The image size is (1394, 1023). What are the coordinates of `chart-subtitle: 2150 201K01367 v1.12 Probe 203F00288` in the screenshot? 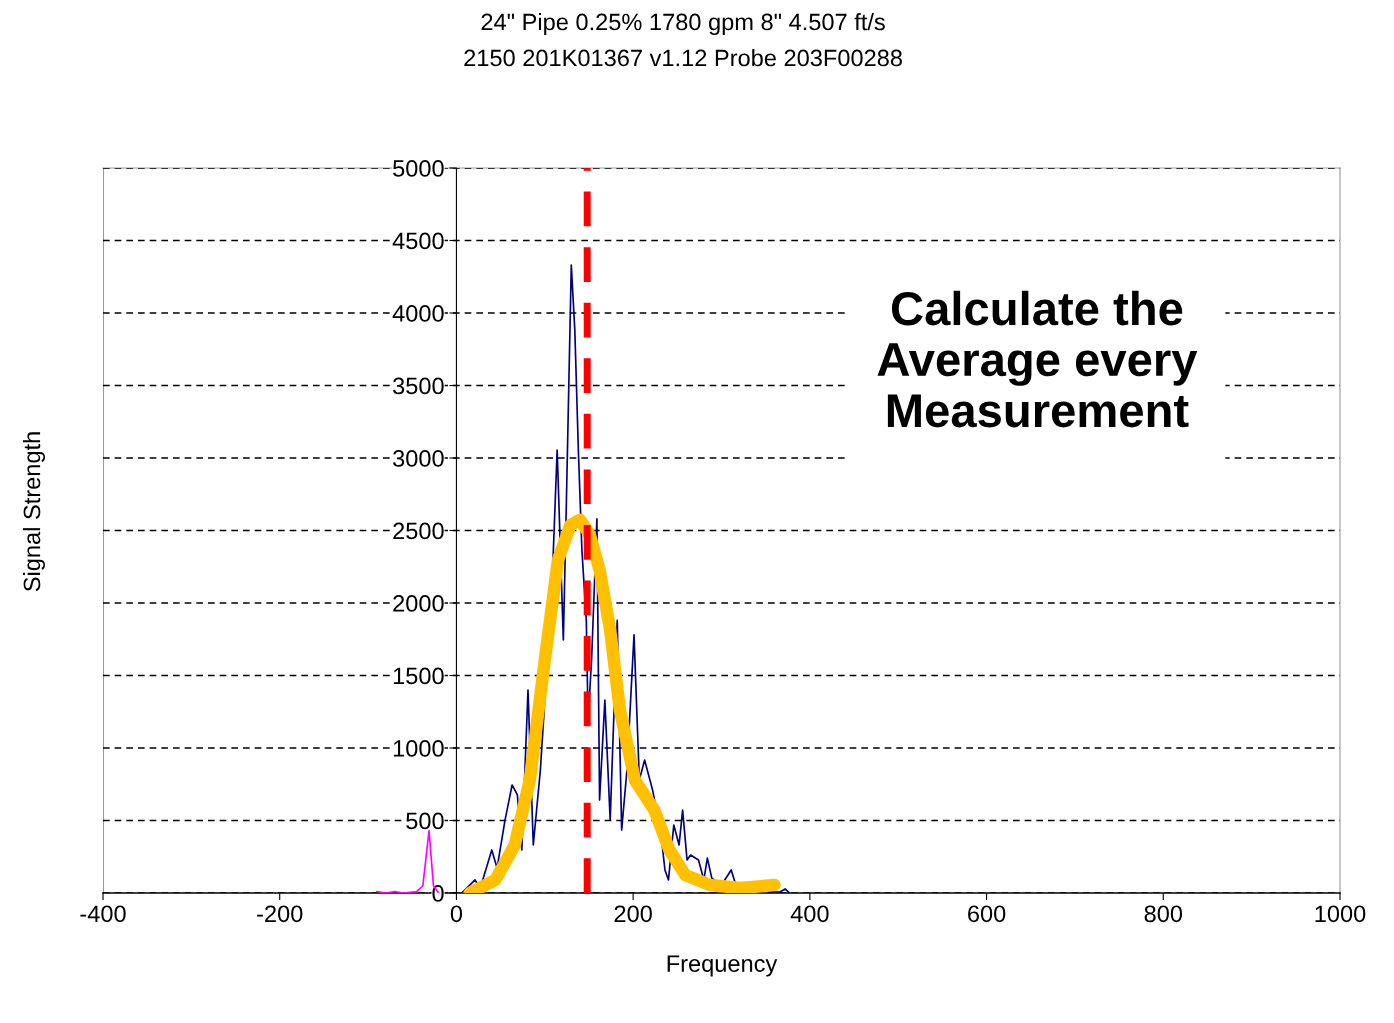 It's located at (683, 58).